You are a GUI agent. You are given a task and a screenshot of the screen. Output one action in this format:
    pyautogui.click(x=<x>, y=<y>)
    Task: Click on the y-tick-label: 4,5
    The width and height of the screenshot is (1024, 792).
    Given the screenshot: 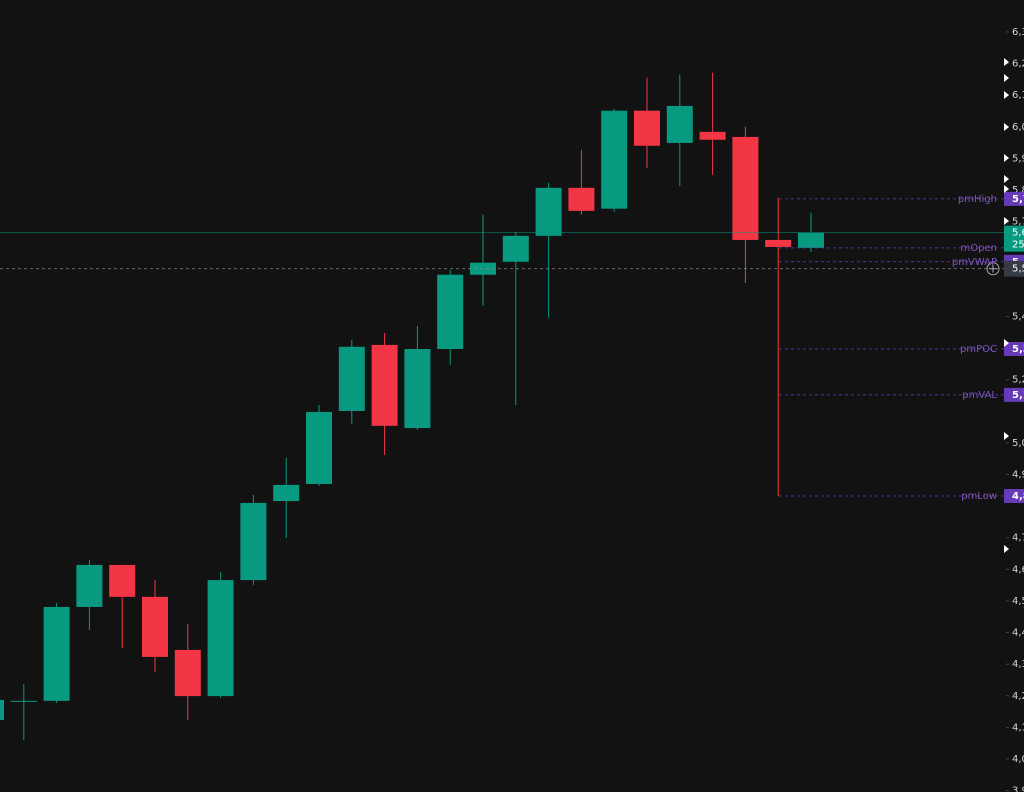 What is the action you would take?
    pyautogui.click(x=1018, y=601)
    